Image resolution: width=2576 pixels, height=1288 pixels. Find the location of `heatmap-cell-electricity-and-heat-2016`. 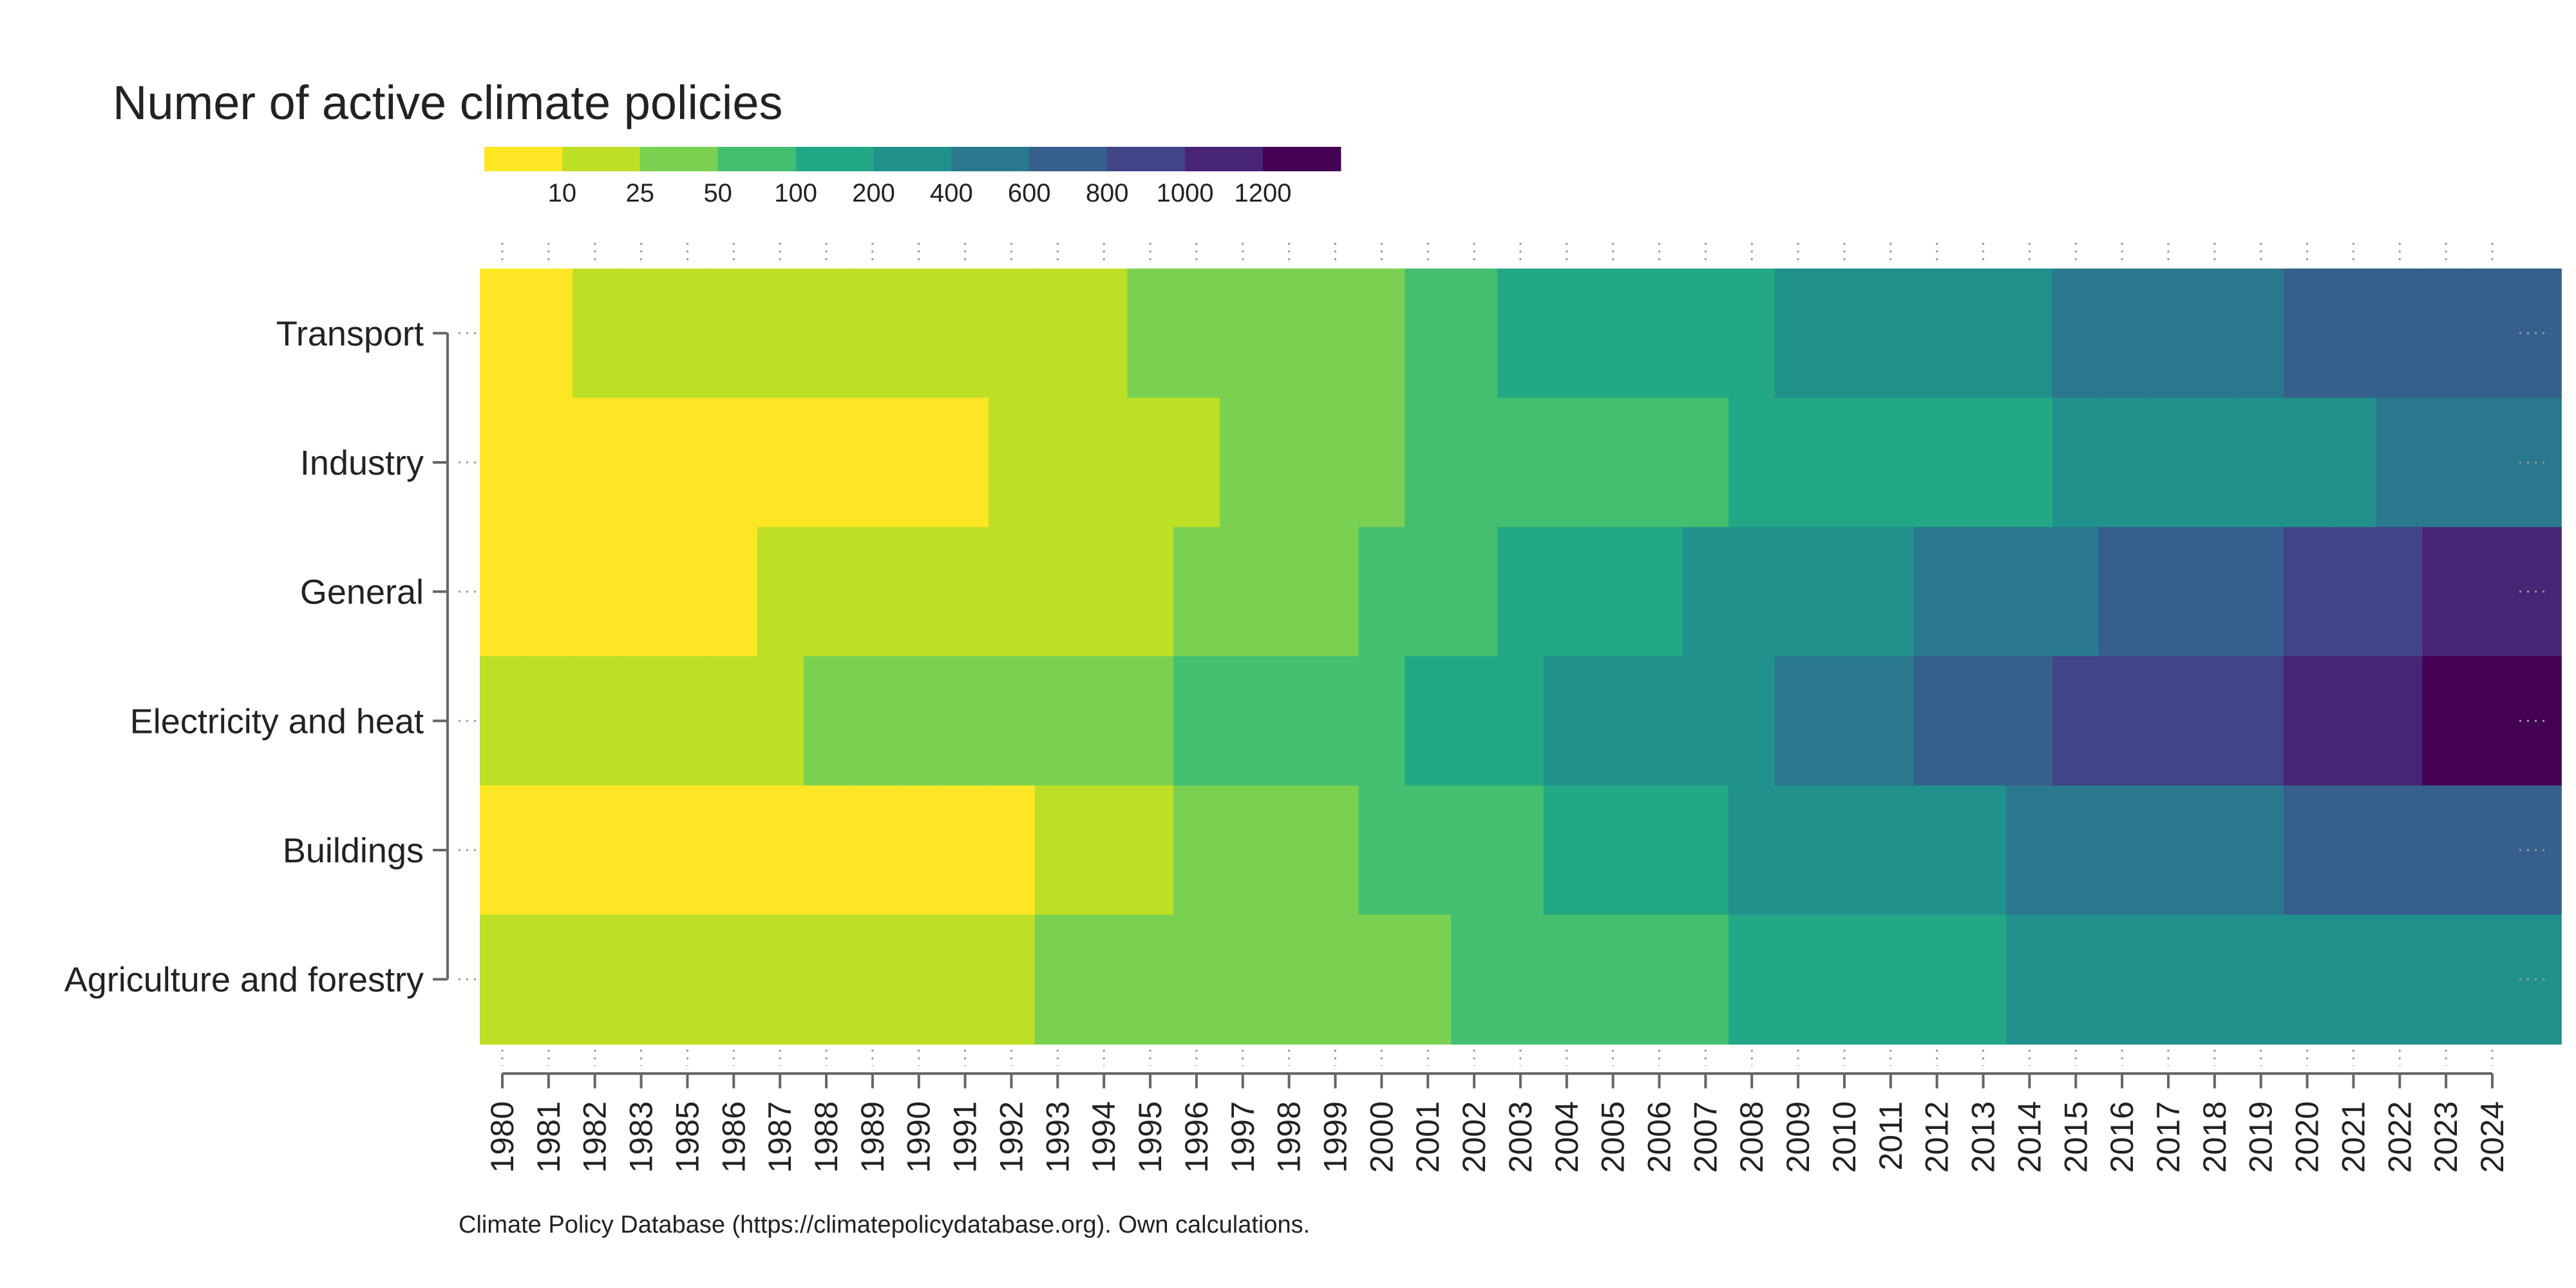

heatmap-cell-electricity-and-heat-2016 is located at coordinates (2122, 721).